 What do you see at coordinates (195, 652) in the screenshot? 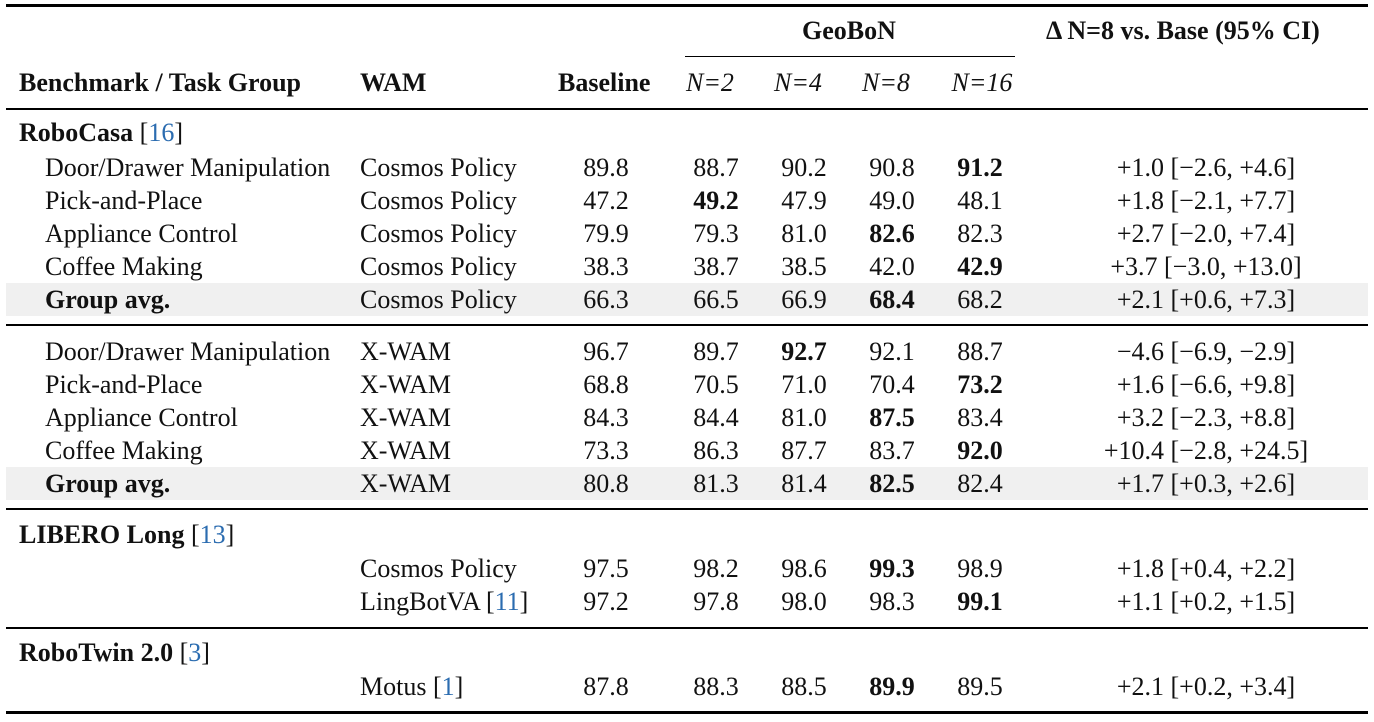
I see `citation-link: 3` at bounding box center [195, 652].